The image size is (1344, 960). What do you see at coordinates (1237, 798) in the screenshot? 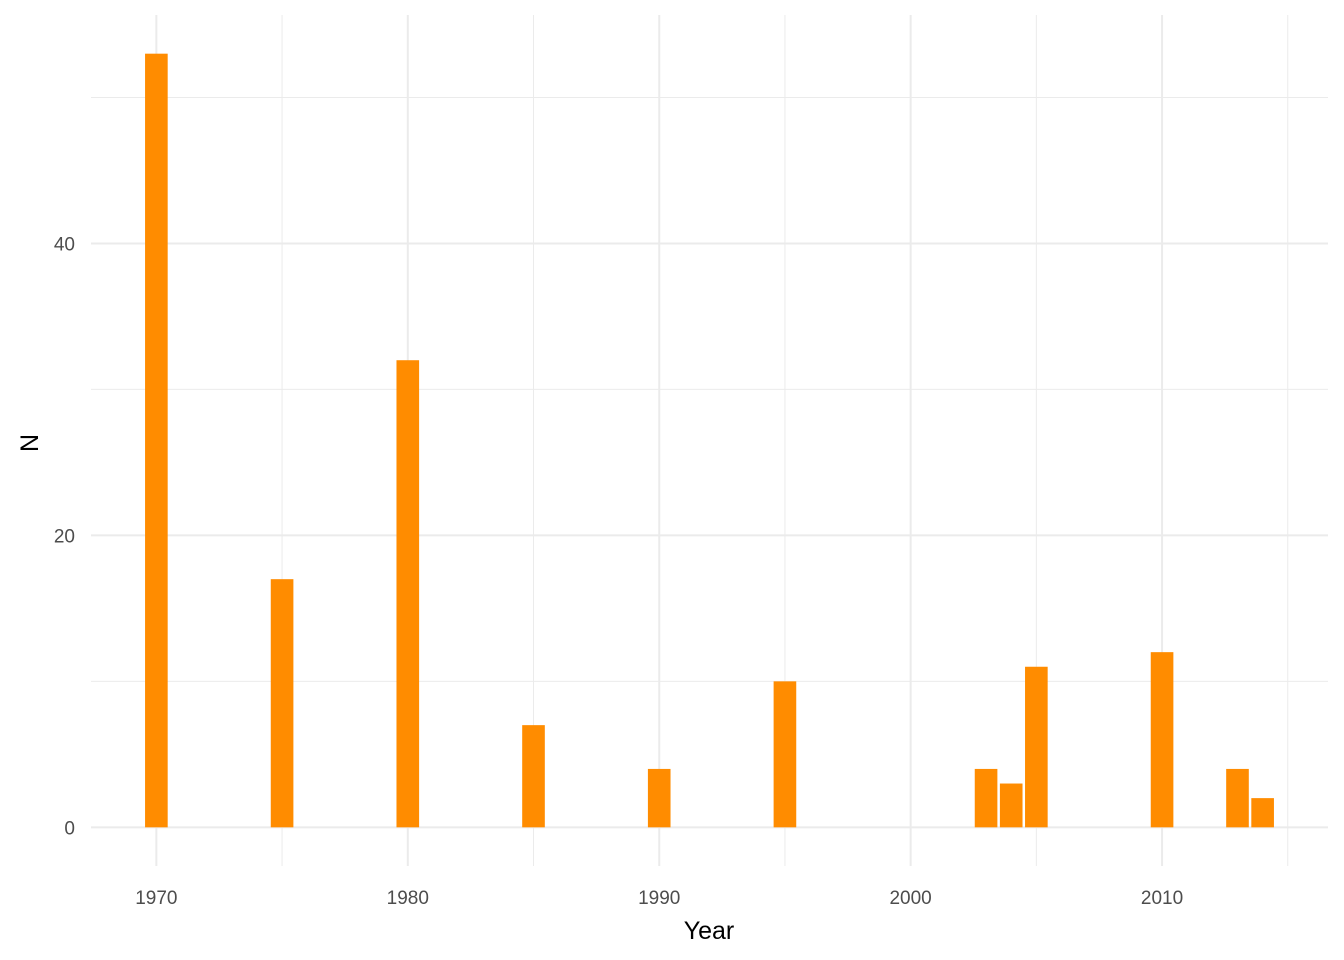
I see `bar-2013` at bounding box center [1237, 798].